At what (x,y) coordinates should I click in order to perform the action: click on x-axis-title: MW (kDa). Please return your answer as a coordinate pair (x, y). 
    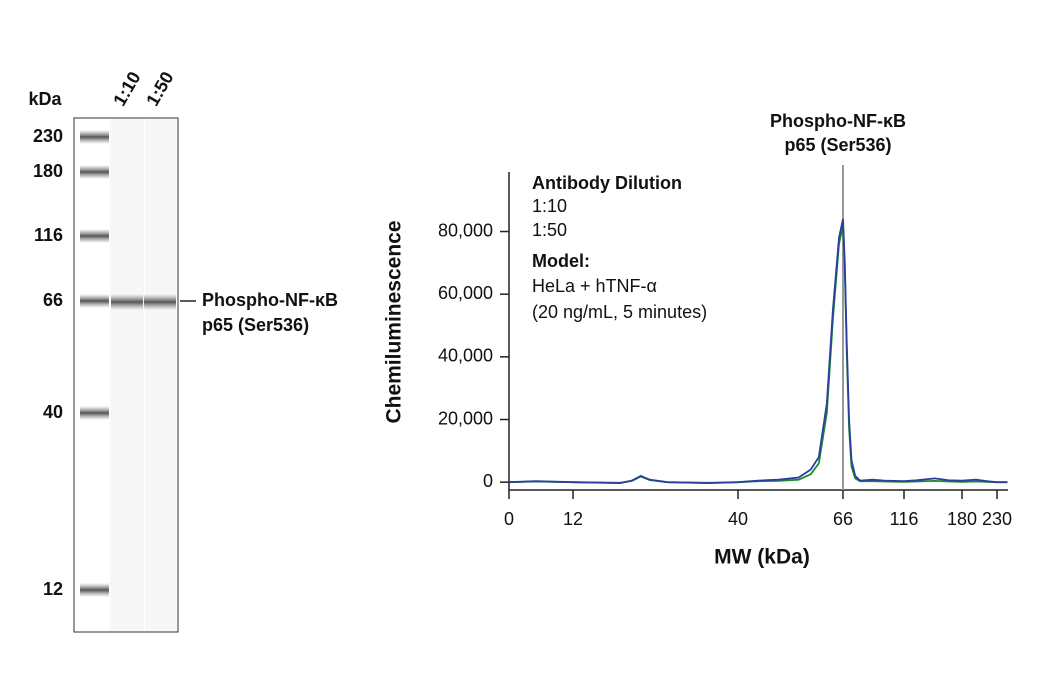
    Looking at the image, I should click on (762, 557).